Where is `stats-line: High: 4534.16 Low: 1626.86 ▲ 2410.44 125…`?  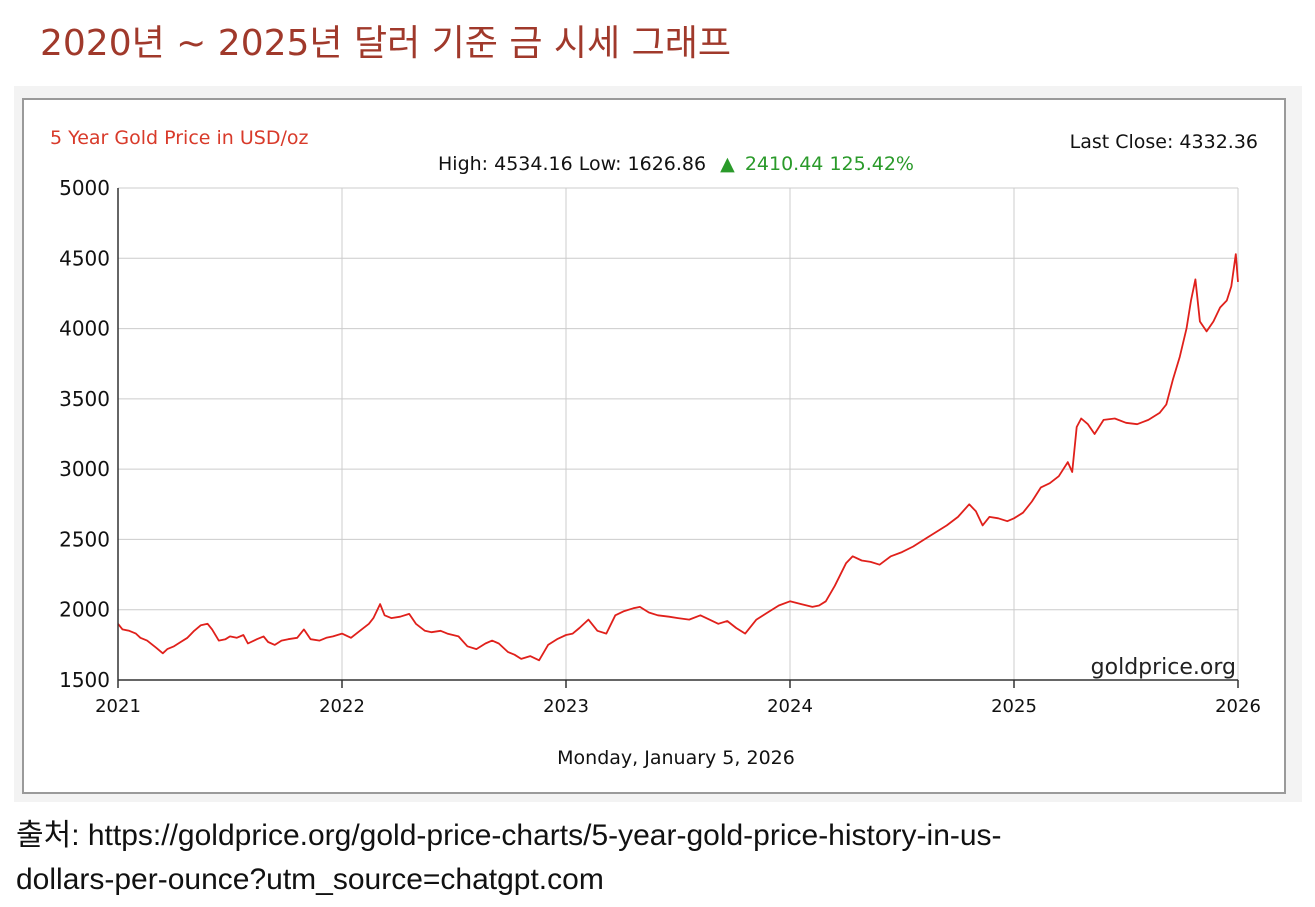
stats-line: High: 4534.16 Low: 1626.86 ▲ 2410.44 125… is located at coordinates (676, 164).